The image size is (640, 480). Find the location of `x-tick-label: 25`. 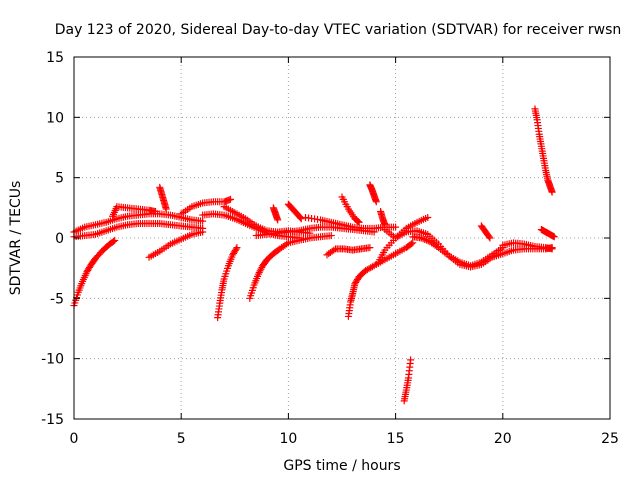

x-tick-label: 25 is located at coordinates (610, 439).